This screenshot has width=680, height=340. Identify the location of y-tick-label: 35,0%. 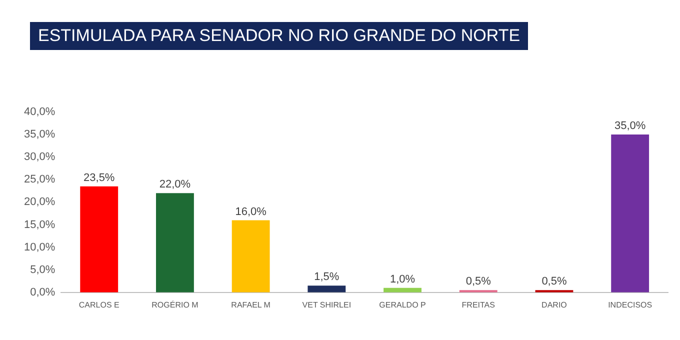
(40, 134).